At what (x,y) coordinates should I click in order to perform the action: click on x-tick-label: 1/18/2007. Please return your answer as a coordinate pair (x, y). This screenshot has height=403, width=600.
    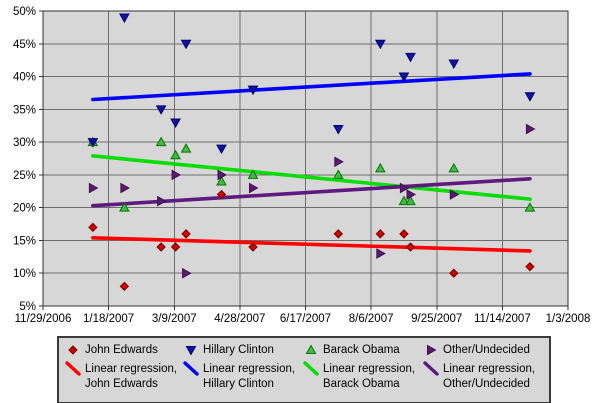
    Looking at the image, I should click on (108, 319).